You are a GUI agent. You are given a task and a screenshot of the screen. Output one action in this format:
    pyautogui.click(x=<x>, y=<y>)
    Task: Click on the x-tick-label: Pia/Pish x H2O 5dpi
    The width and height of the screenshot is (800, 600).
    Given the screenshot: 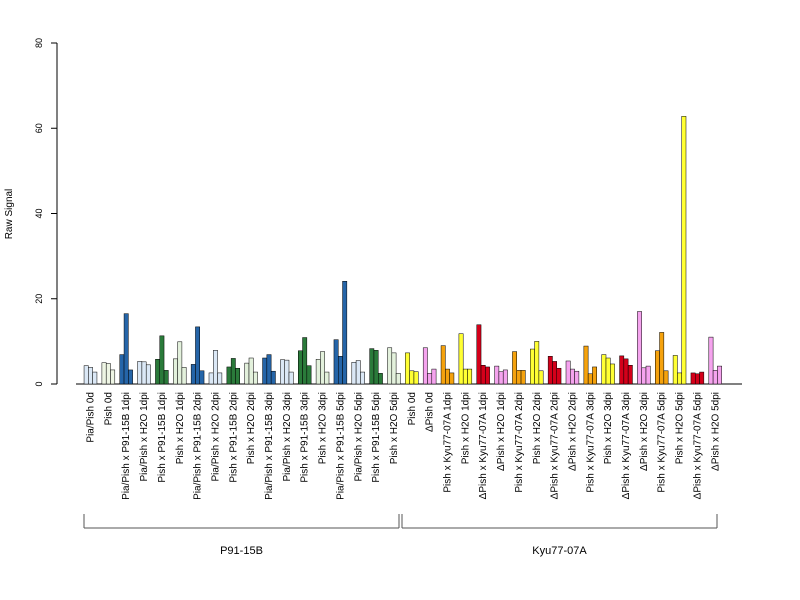 What is the action you would take?
    pyautogui.click(x=358, y=437)
    